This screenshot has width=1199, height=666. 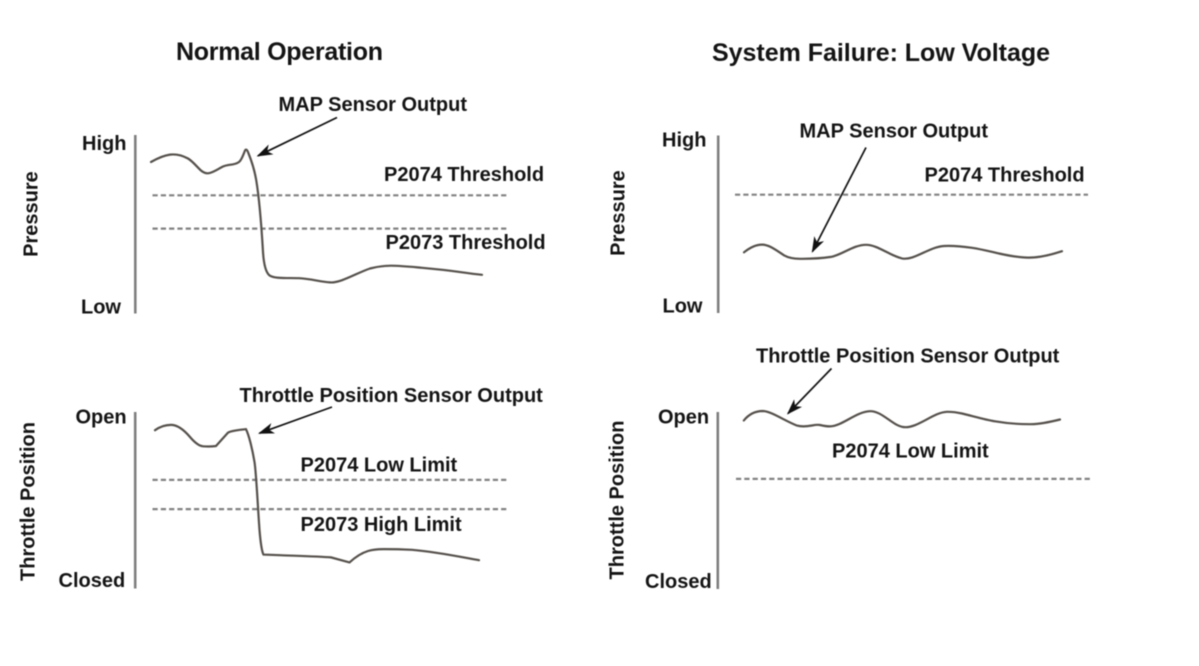 What do you see at coordinates (381, 525) in the screenshot?
I see `svg-text: P2073 High Limit` at bounding box center [381, 525].